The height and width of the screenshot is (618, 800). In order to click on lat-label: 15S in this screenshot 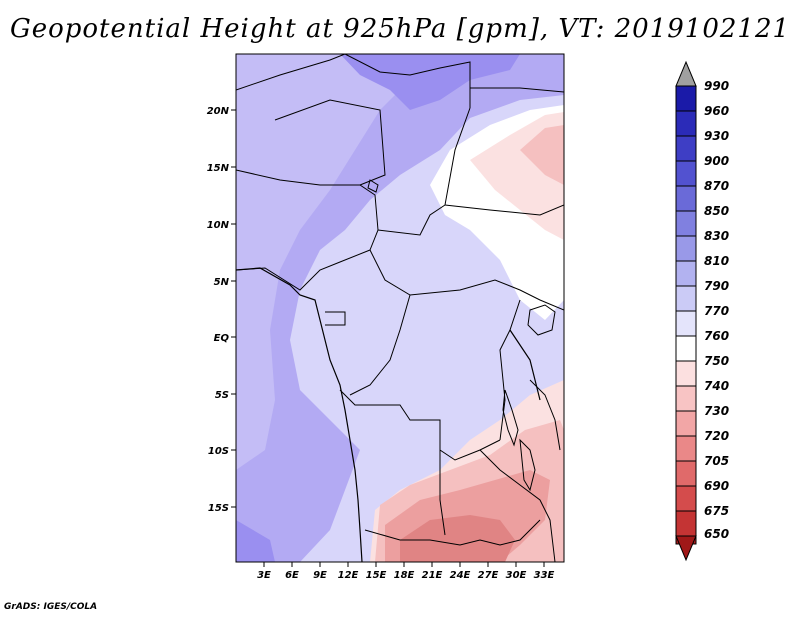, I will do `click(218, 508)`.